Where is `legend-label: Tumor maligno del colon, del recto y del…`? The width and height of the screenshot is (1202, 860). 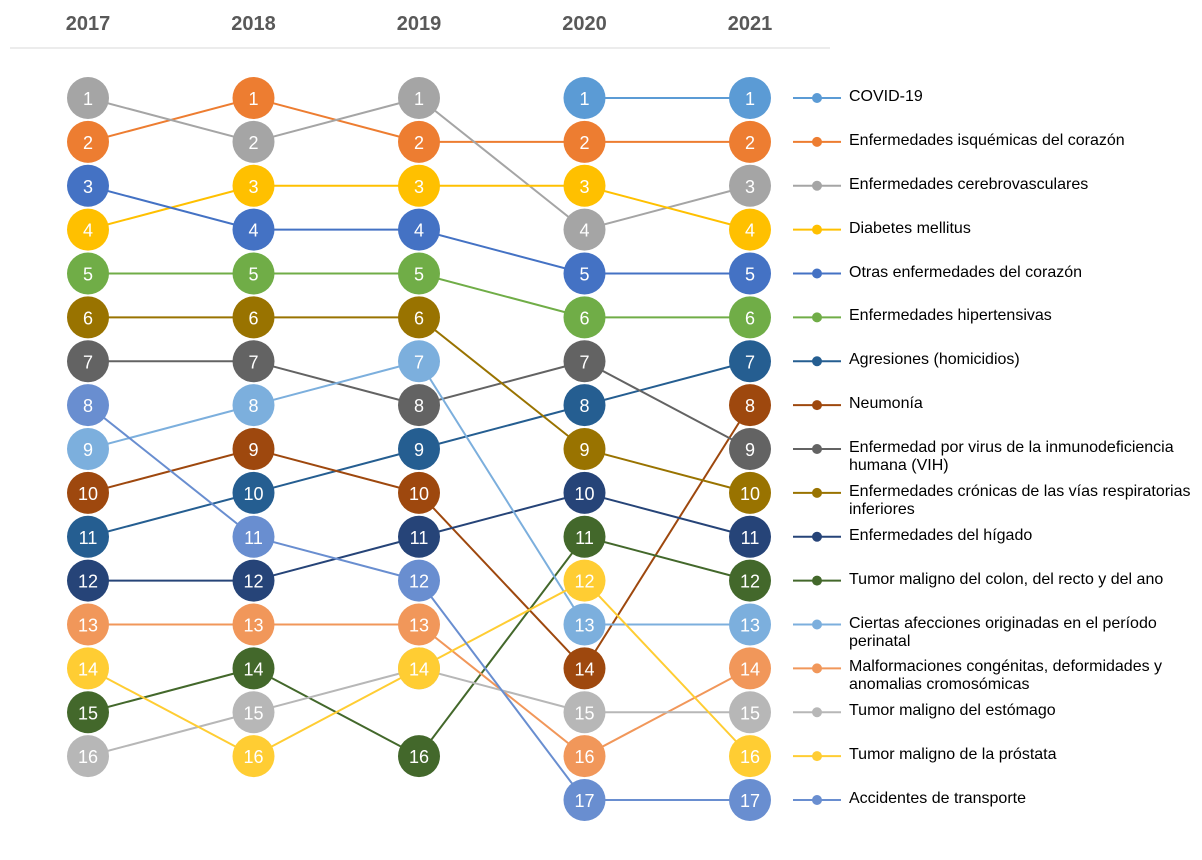
legend-label: Tumor maligno del colon, del recto y del… is located at coordinates (1006, 579).